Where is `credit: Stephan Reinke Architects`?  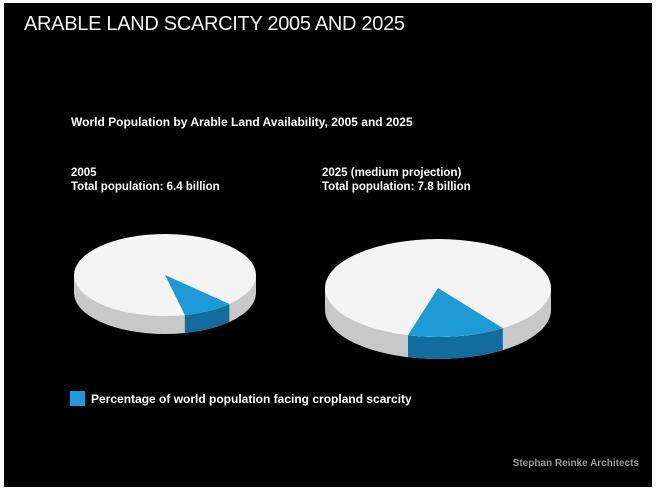 credit: Stephan Reinke Architects is located at coordinates (575, 463).